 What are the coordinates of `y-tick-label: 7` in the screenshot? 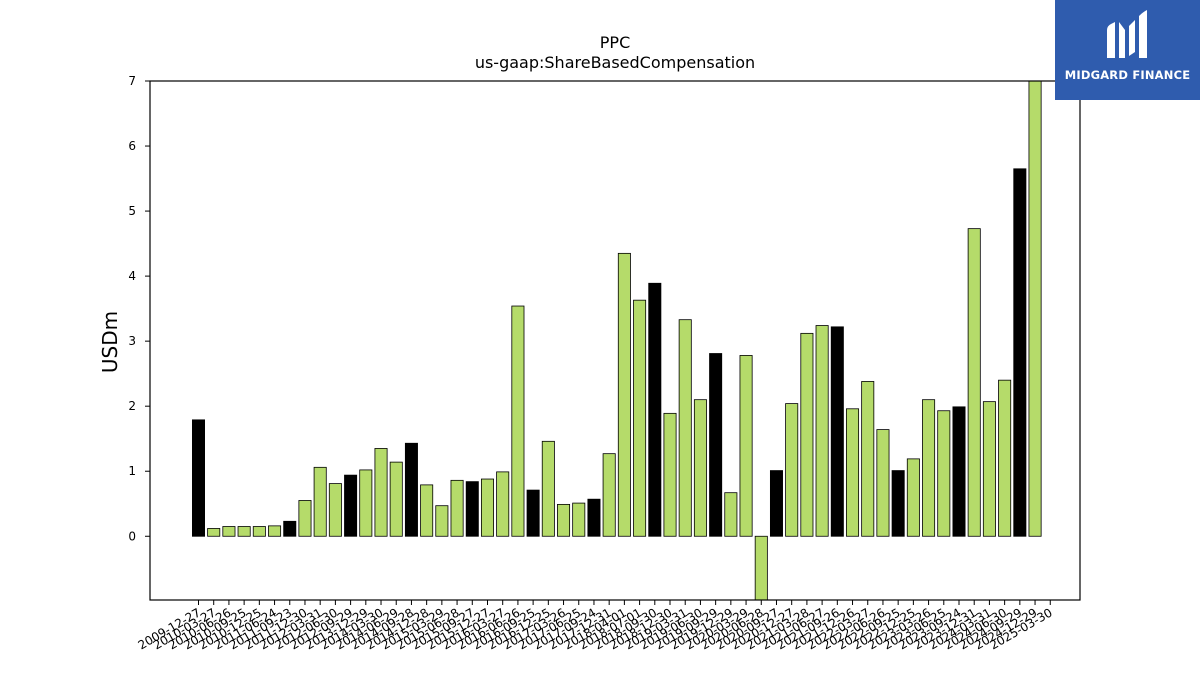 It's located at (132, 81).